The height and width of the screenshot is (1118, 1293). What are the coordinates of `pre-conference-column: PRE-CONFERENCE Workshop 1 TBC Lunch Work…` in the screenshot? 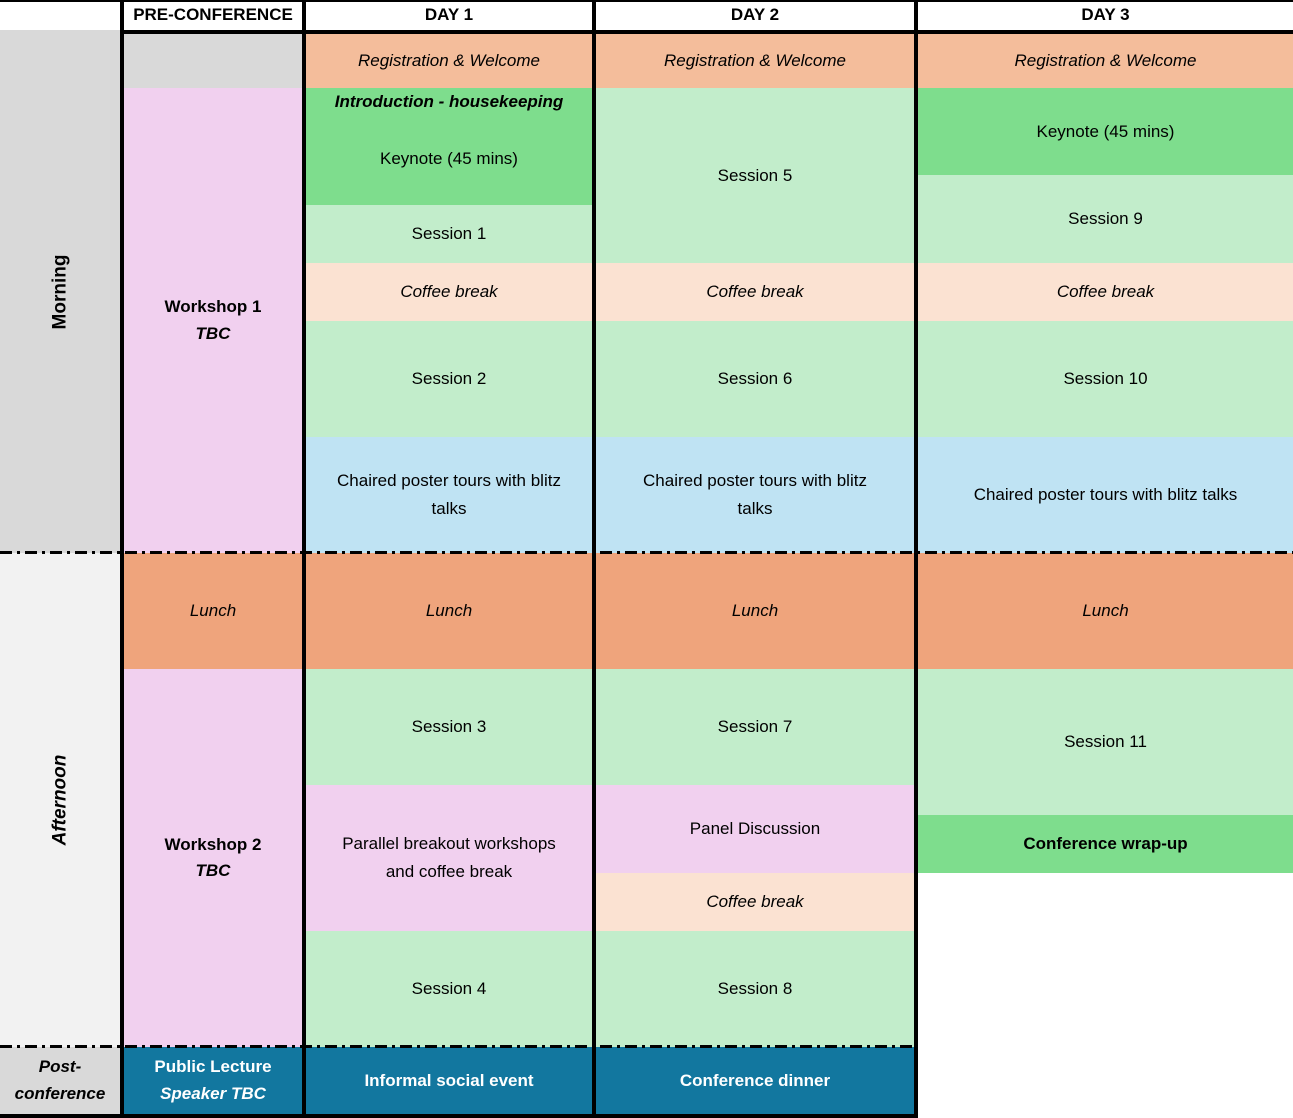 It's located at (213, 559).